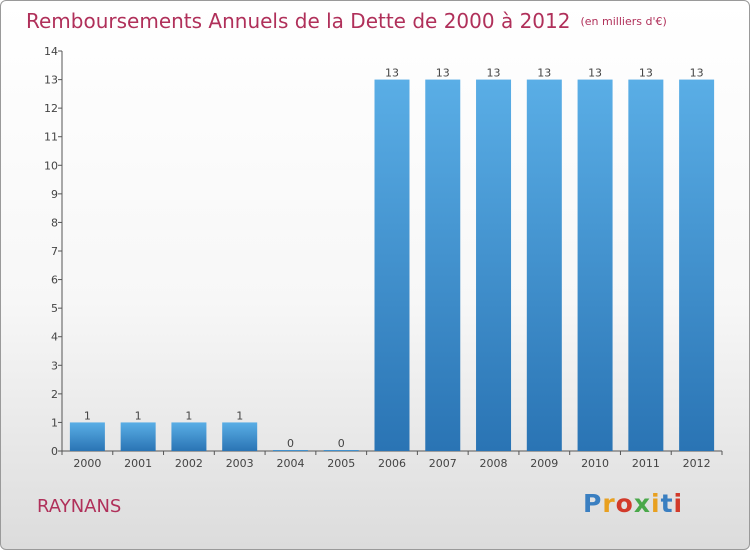 This screenshot has height=550, width=750. What do you see at coordinates (544, 463) in the screenshot?
I see `x-tick-label: 2009` at bounding box center [544, 463].